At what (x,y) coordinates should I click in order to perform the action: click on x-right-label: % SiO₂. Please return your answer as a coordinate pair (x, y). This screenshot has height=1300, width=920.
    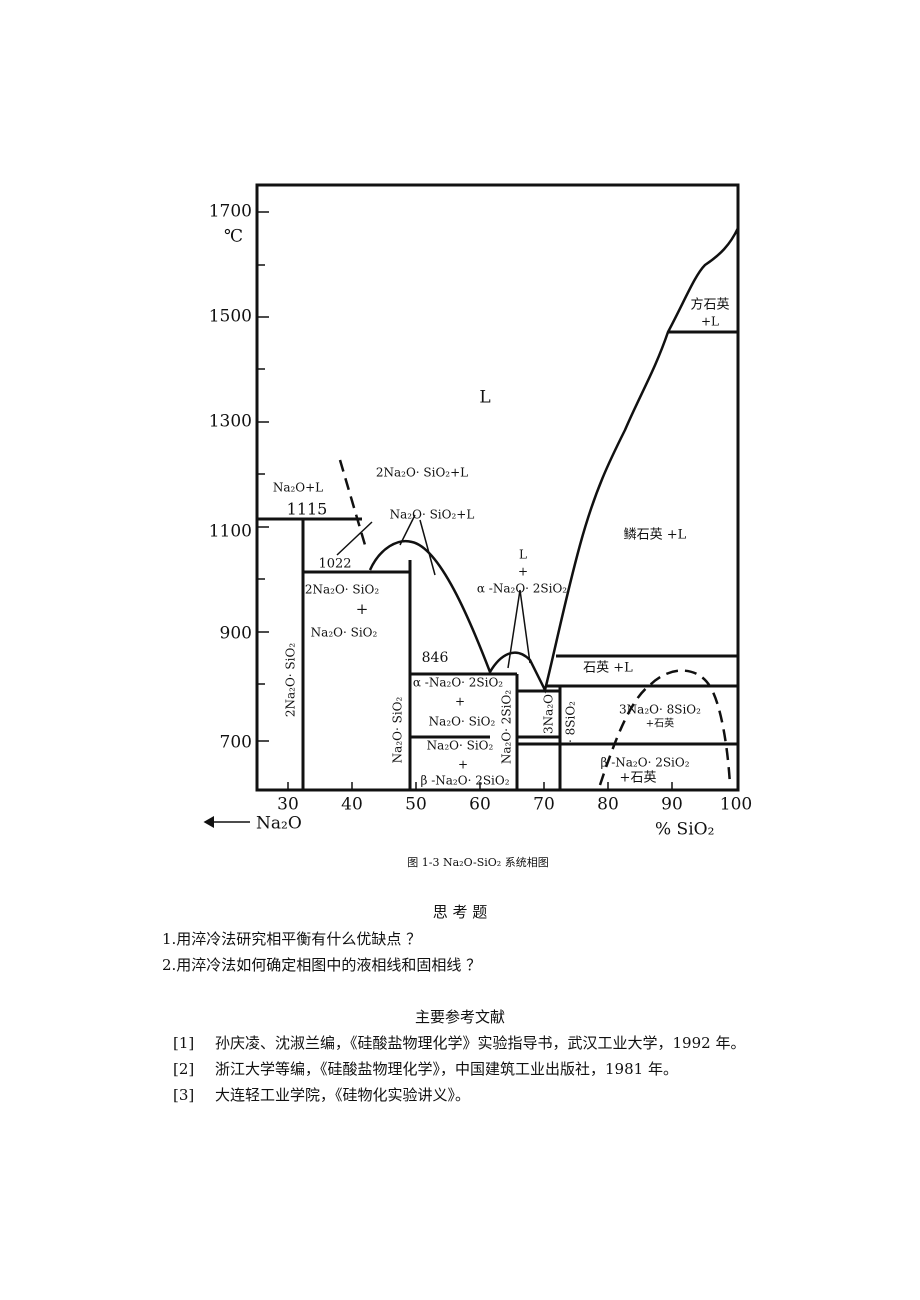
    Looking at the image, I should click on (684, 830).